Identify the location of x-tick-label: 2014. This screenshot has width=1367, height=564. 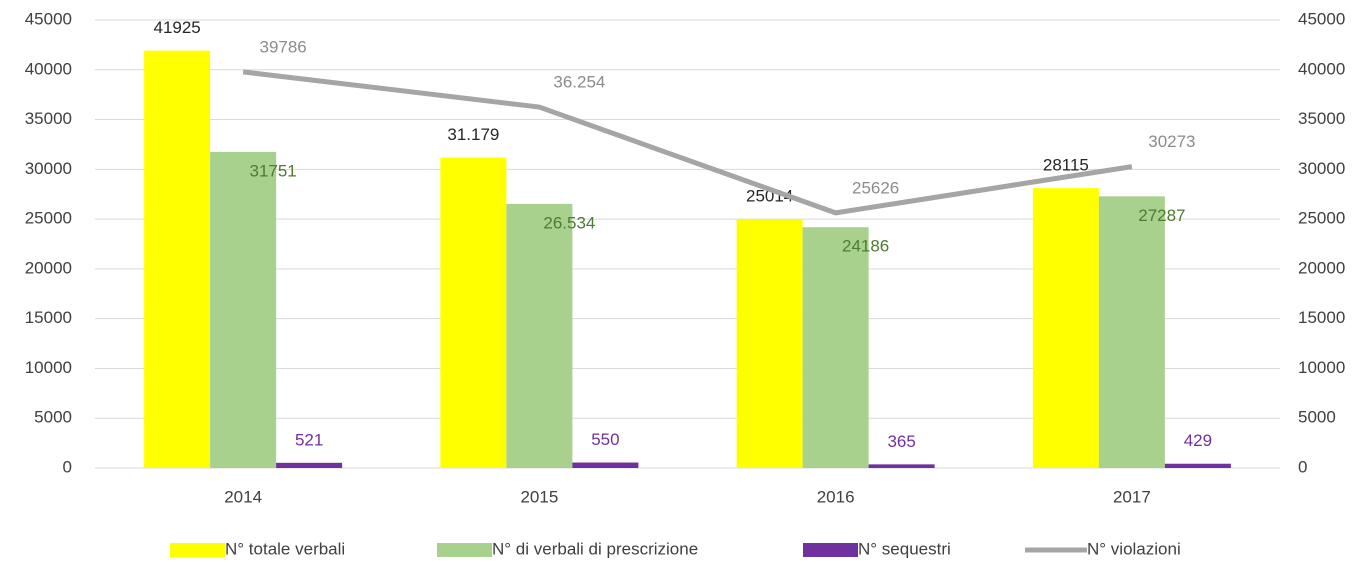
(243, 496).